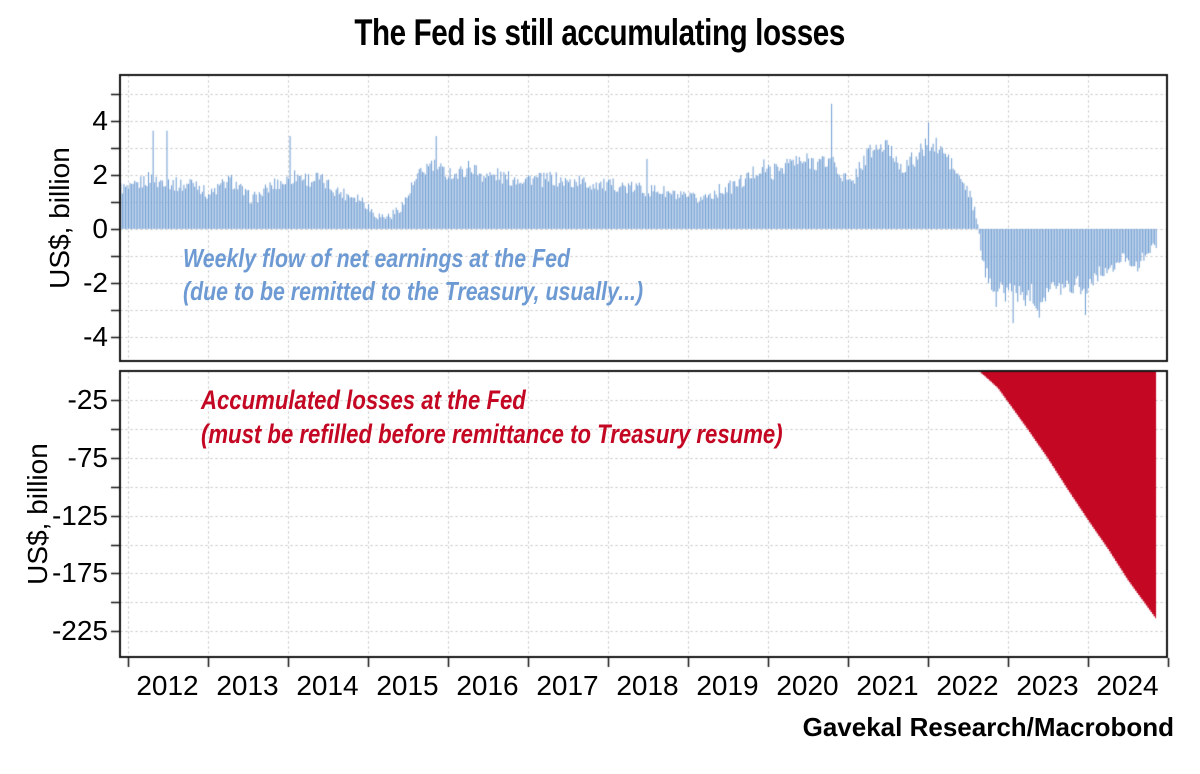  I want to click on bottom-panel-y-tick-label: -175, so click(79, 573).